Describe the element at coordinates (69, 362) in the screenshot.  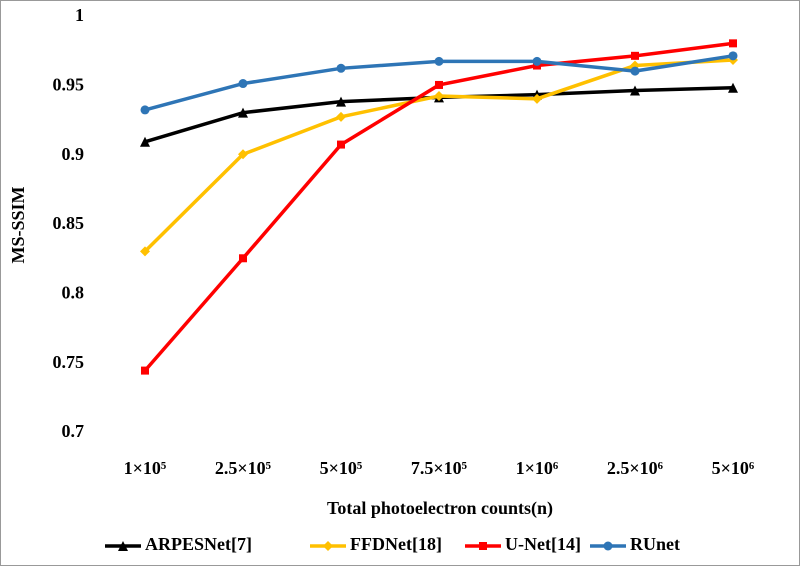
I see `y-tick-label: 0.75` at that location.